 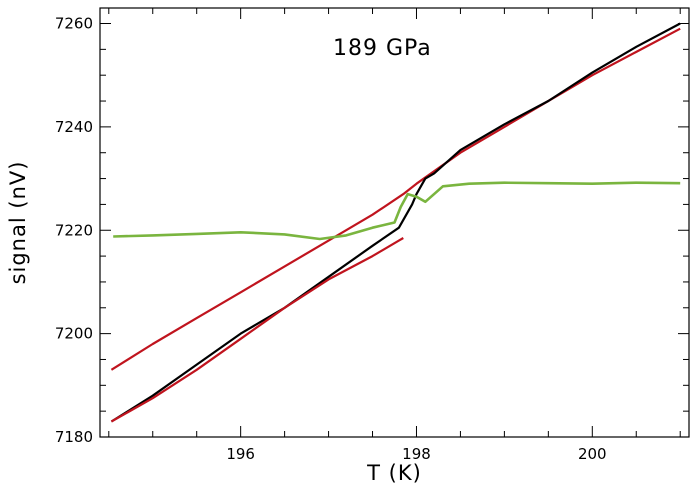 I want to click on y-tick-label: 7220, so click(x=74, y=230).